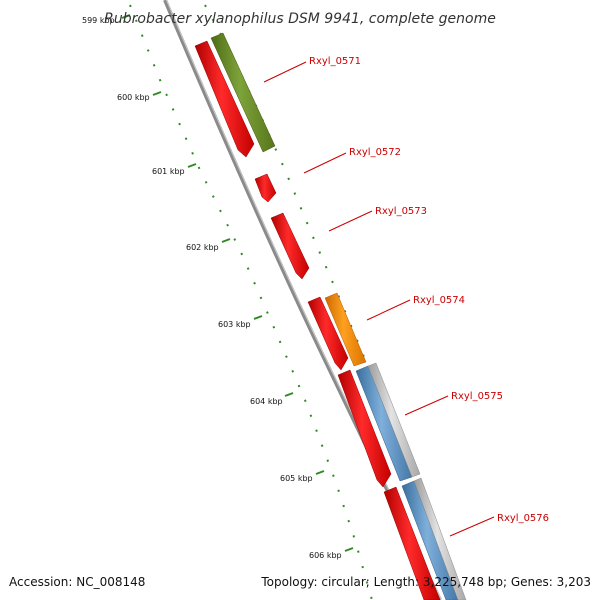 The width and height of the screenshot is (600, 600). Describe the element at coordinates (266, 401) in the screenshot. I see `tick-label: 604 kbp` at that location.